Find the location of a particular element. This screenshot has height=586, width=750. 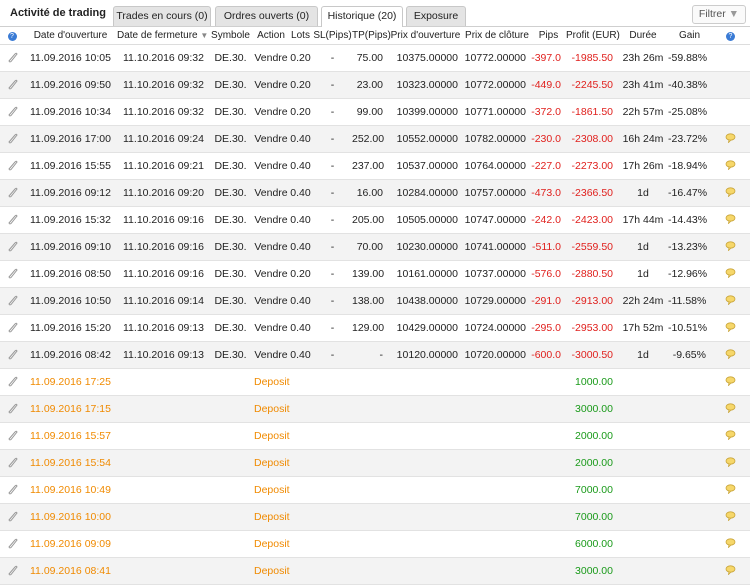

filter-label: Filtrer is located at coordinates (712, 14).